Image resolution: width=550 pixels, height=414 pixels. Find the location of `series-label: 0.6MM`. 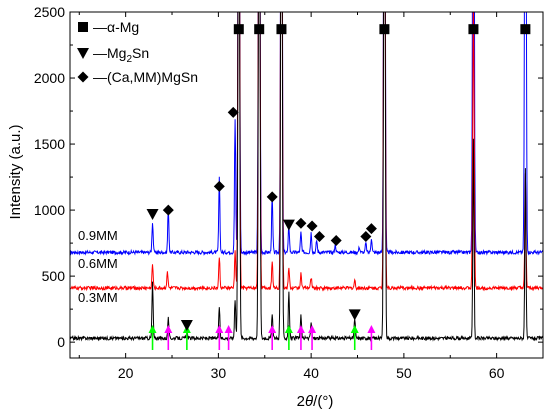

series-label: 0.6MM is located at coordinates (98, 263).